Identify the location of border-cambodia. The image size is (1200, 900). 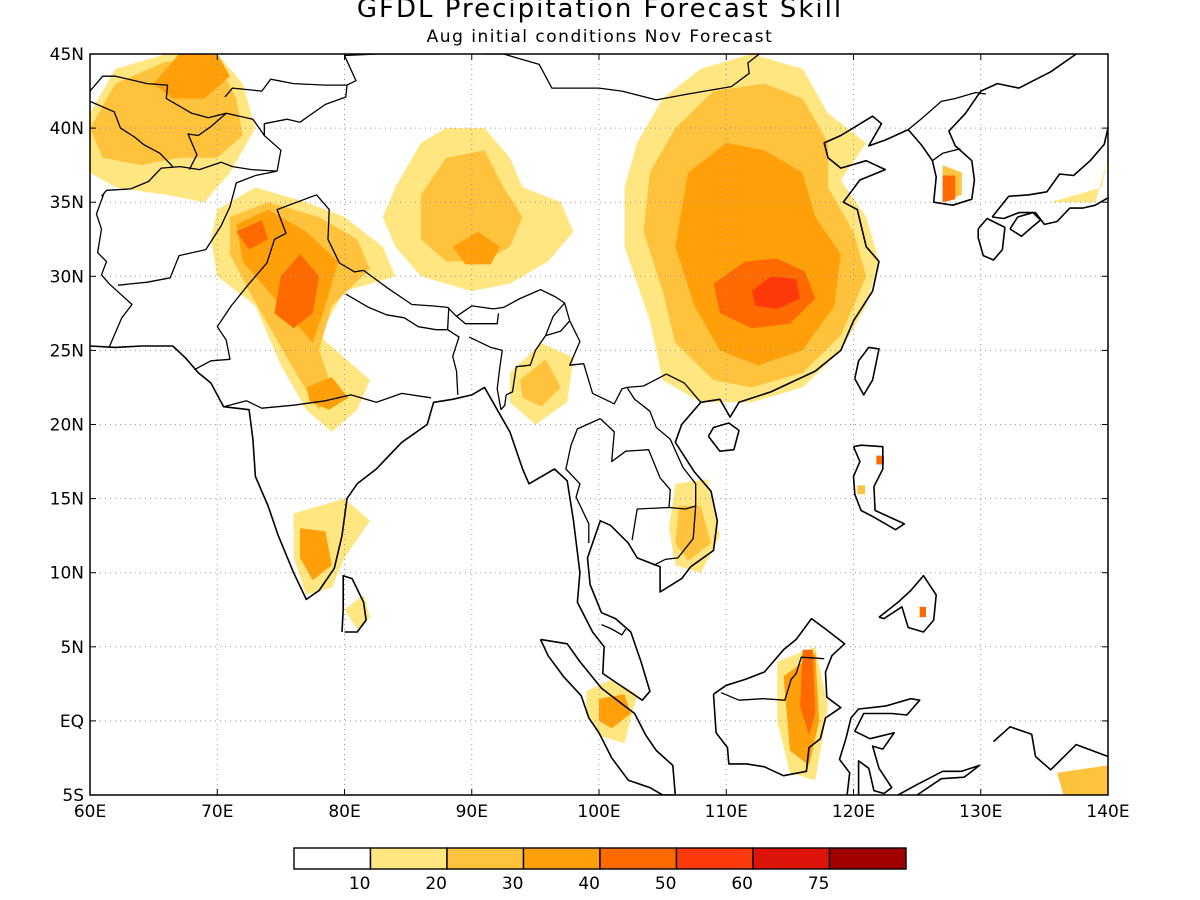
(675, 535).